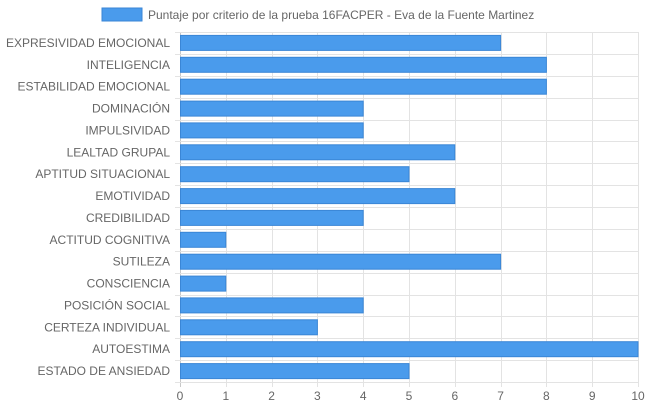 This screenshot has height=410, width=648. What do you see at coordinates (363, 396) in the screenshot?
I see `x-tick-label: 4` at bounding box center [363, 396].